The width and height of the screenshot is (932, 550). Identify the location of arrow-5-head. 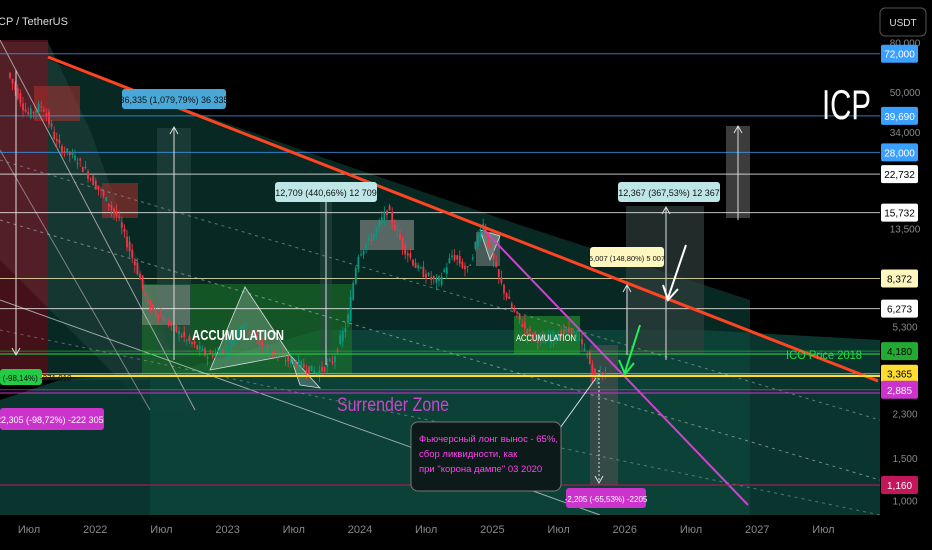
(627, 288).